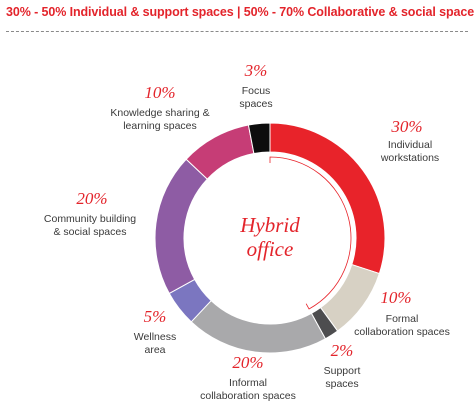  What do you see at coordinates (402, 319) in the screenshot?
I see `segment-label-1-line-0: Formal` at bounding box center [402, 319].